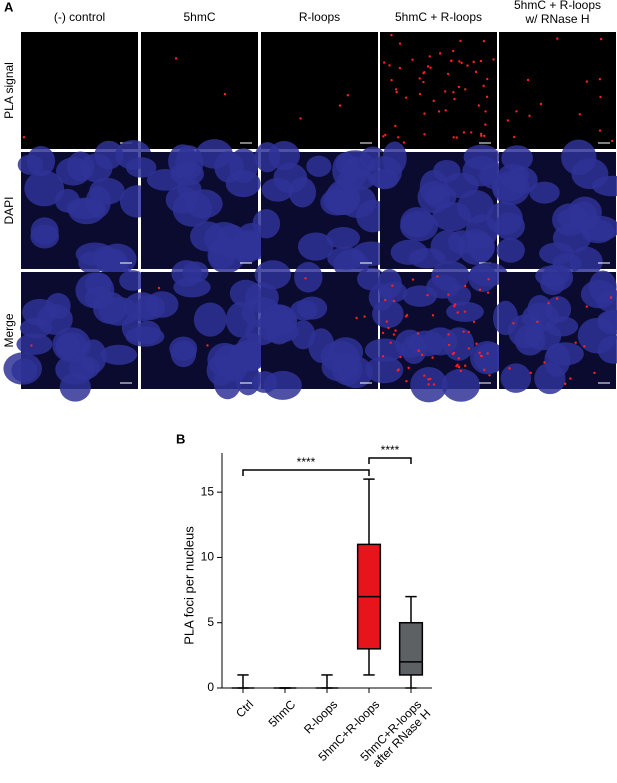 The image size is (617, 783). I want to click on y-tick-label: 0, so click(210, 687).